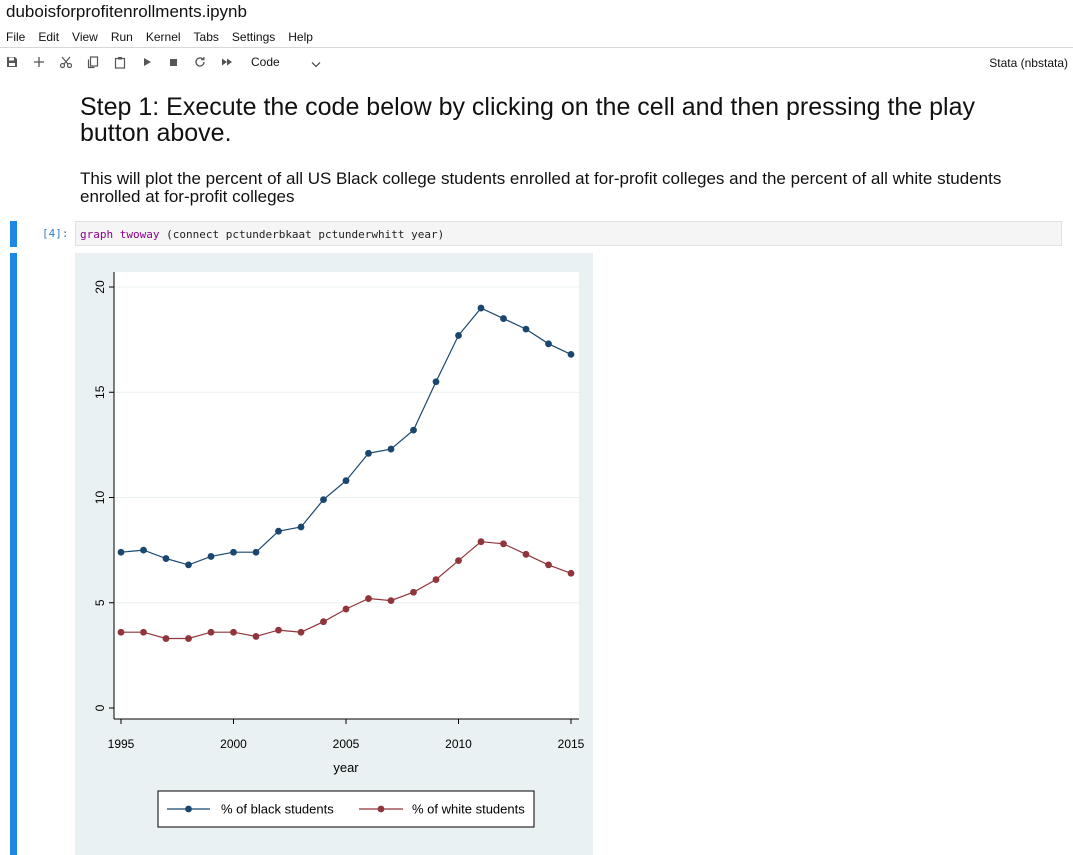 Image resolution: width=1073 pixels, height=855 pixels. Describe the element at coordinates (100, 287) in the screenshot. I see `y-tick-label: 20` at that location.